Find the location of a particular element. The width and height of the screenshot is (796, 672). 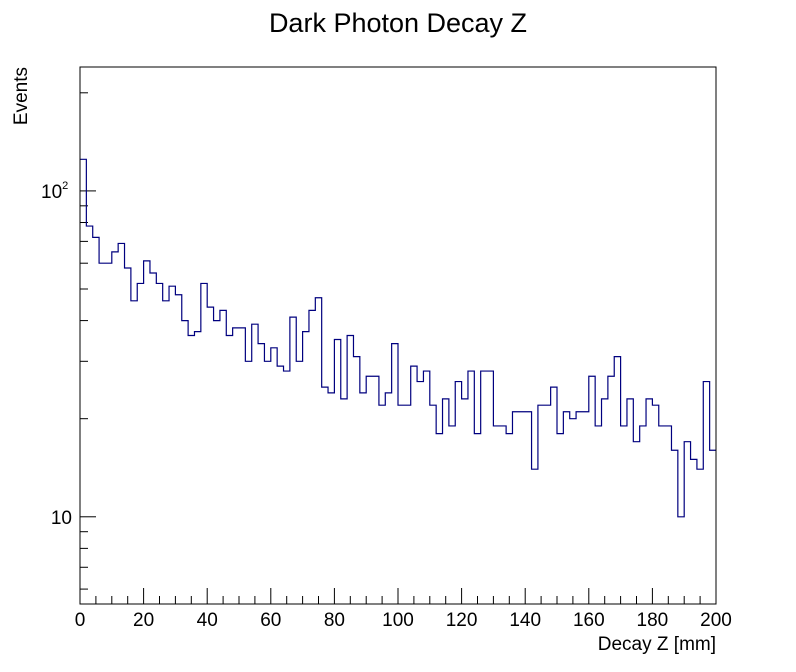

x-tick-label: 40 is located at coordinates (207, 620).